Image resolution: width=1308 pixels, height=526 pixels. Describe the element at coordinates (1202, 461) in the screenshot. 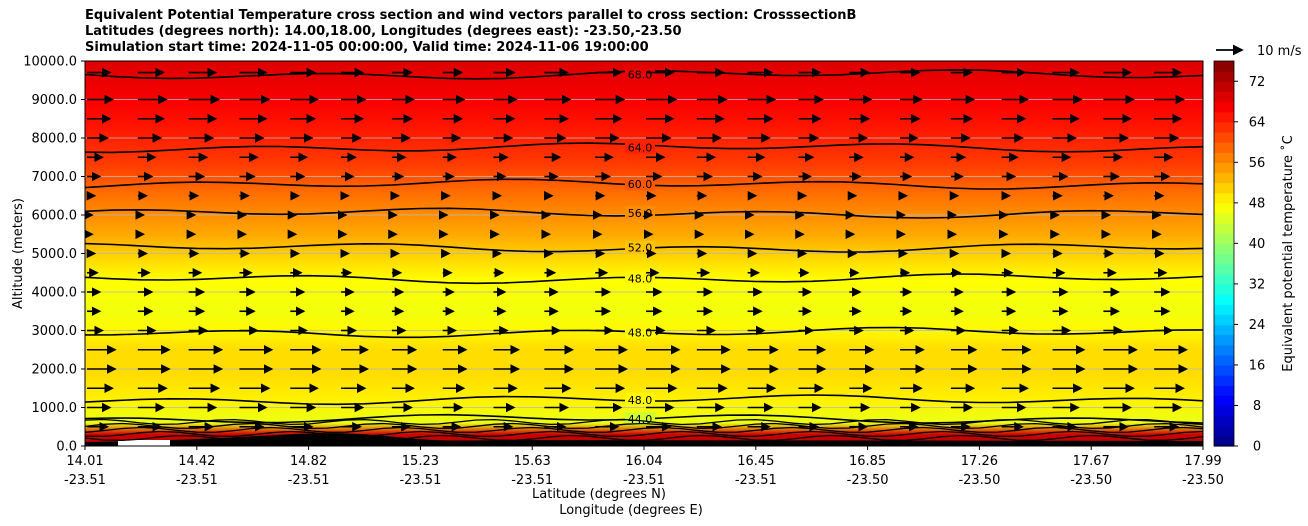

I see `x-tick-label-lat: 17.99` at that location.